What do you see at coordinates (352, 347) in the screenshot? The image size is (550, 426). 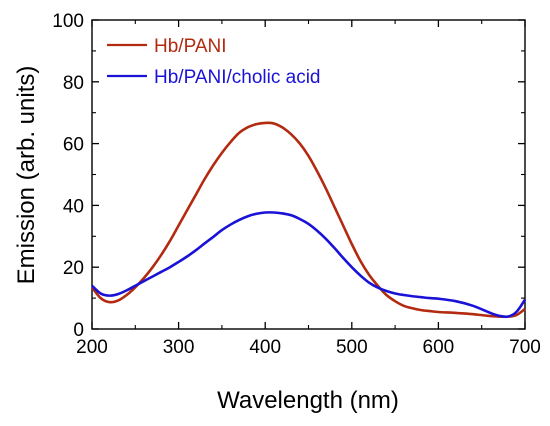 I see `x-tick-label: 500` at bounding box center [352, 347].